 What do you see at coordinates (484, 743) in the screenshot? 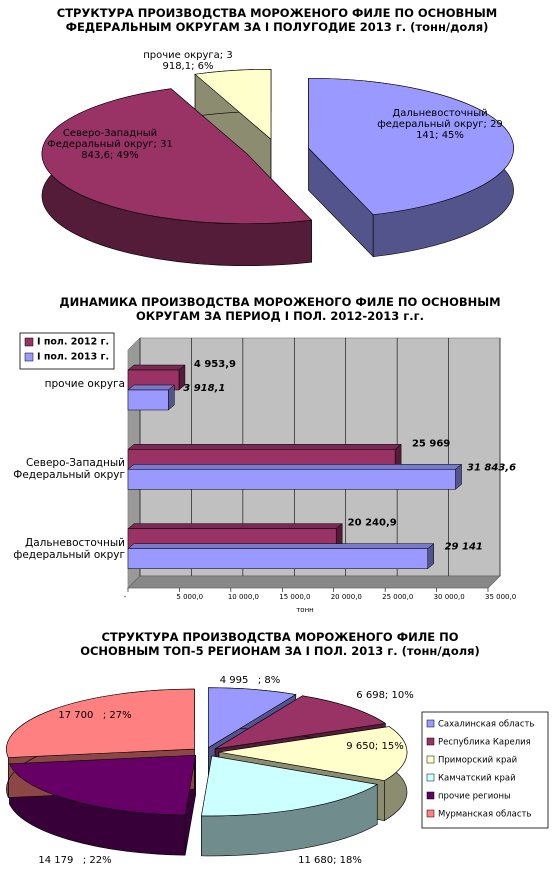
I see `legend-label: Республика Карелия` at bounding box center [484, 743].